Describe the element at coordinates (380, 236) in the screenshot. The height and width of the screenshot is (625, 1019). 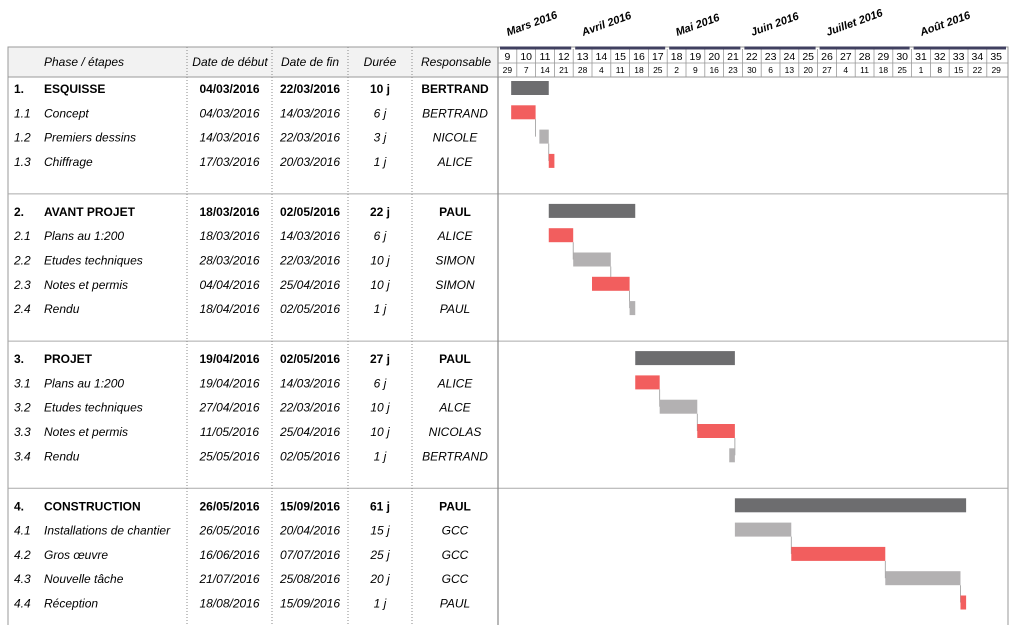
I see `task-duration: 6 j` at that location.